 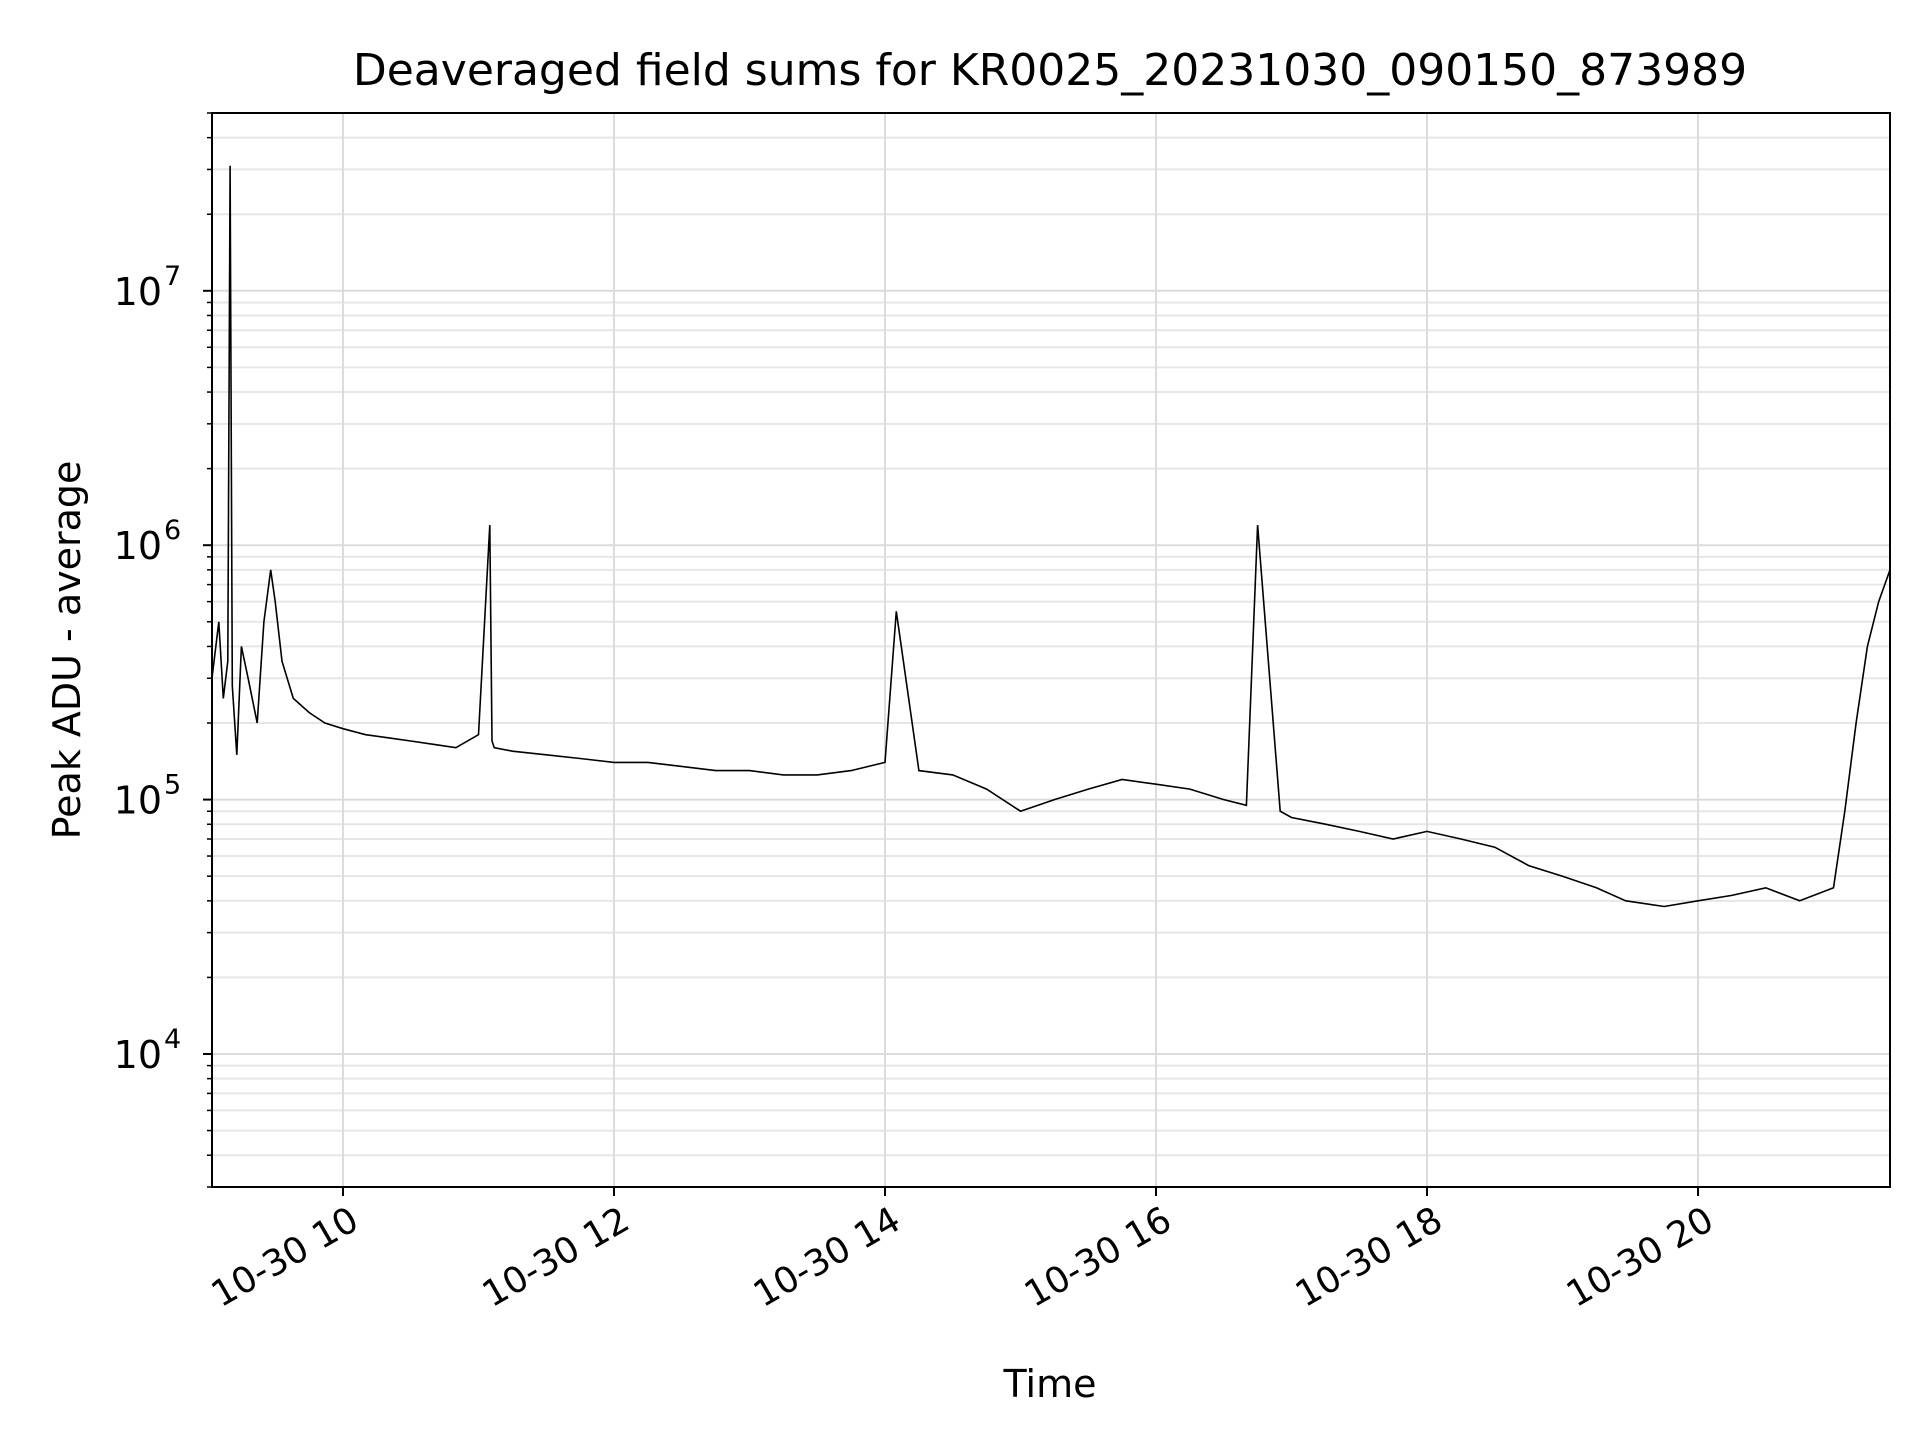 I want to click on y-tick-exponent: 7, so click(x=172, y=276).